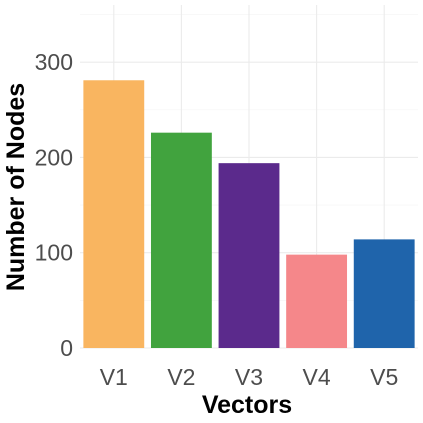 The height and width of the screenshot is (423, 423). What do you see at coordinates (54, 205) in the screenshot?
I see `y-tick-labels: 0 100 200 300` at bounding box center [54, 205].